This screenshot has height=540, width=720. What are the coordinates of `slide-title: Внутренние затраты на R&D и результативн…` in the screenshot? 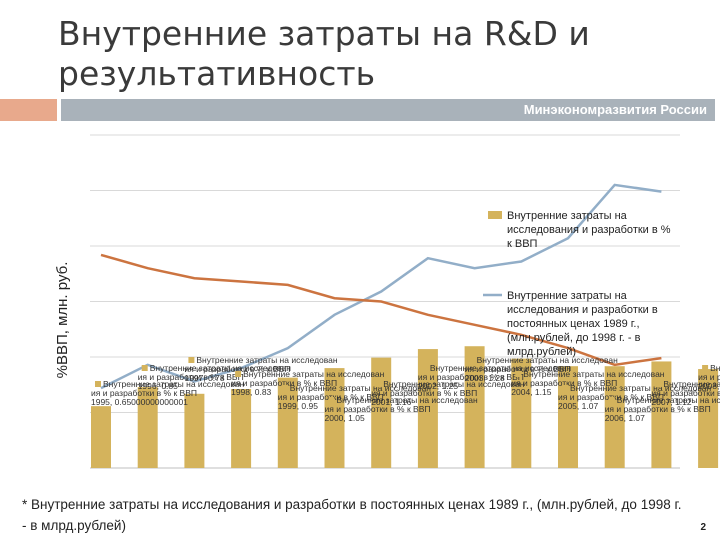 It's located at (324, 53).